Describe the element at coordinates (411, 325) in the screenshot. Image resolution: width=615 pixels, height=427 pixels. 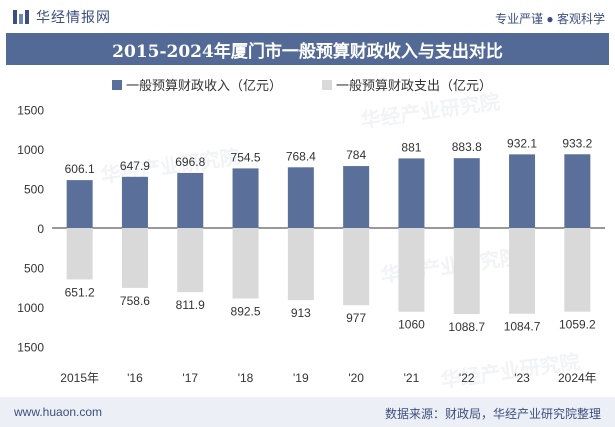
I see `expense-value-label: 1060` at that location.